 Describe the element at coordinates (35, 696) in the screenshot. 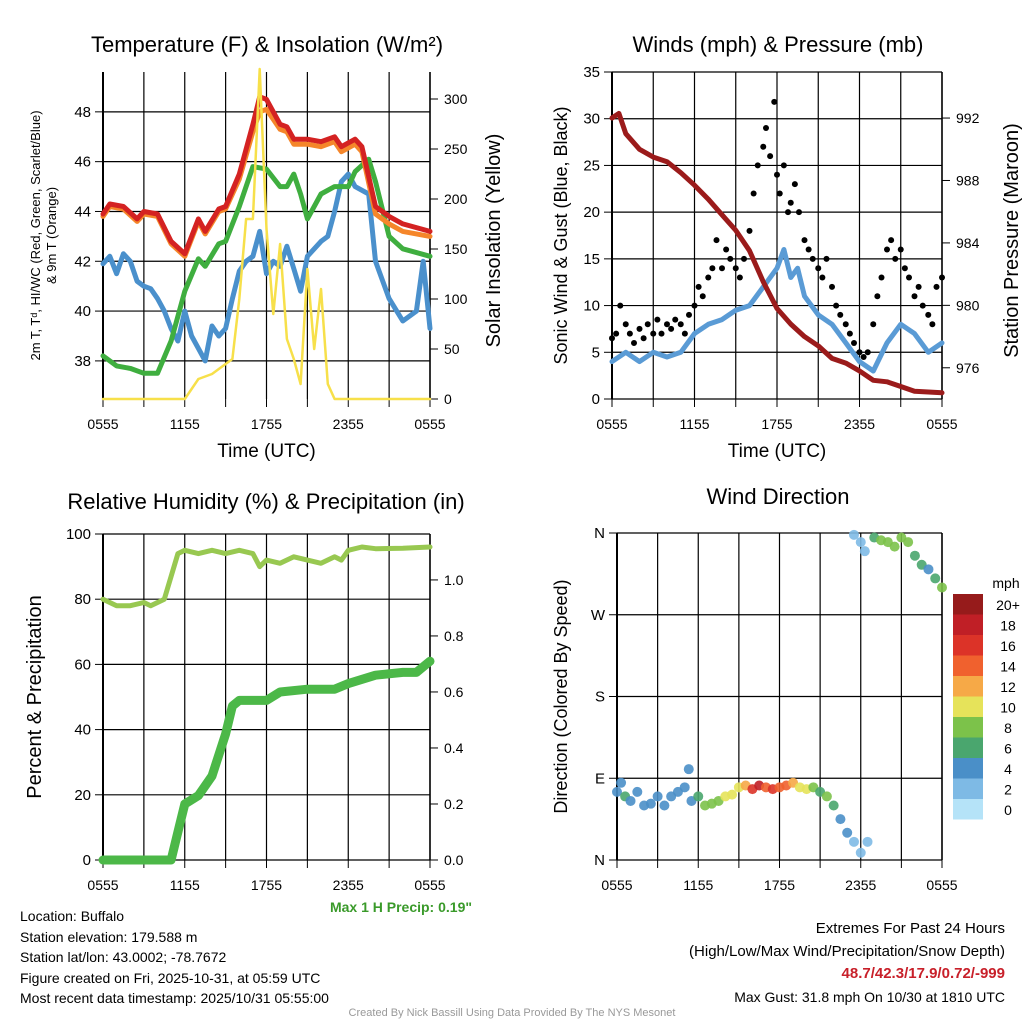

I see `y-axis-label: Percent & Precipitation` at that location.